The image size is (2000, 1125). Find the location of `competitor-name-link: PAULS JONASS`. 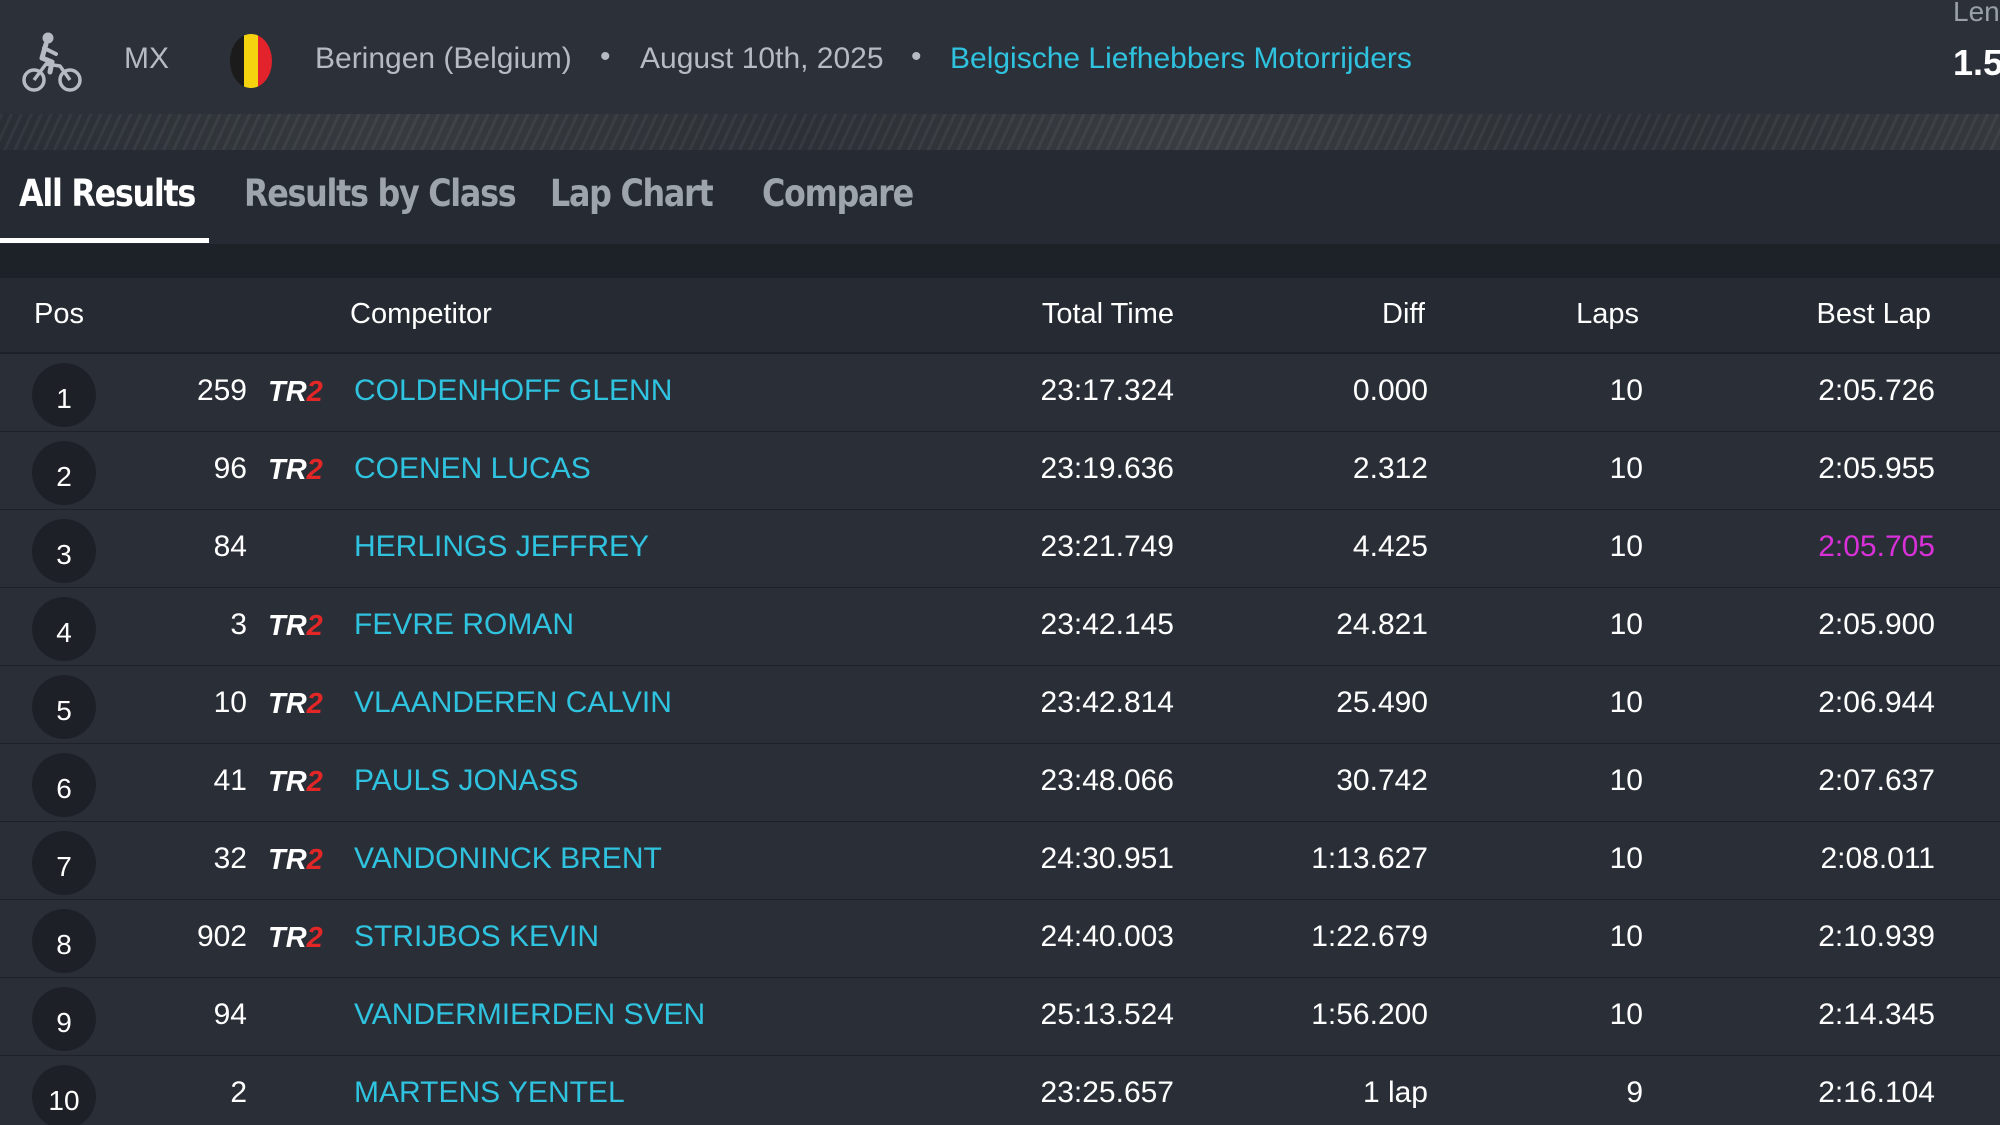

competitor-name-link: PAULS JONASS is located at coordinates (466, 780).